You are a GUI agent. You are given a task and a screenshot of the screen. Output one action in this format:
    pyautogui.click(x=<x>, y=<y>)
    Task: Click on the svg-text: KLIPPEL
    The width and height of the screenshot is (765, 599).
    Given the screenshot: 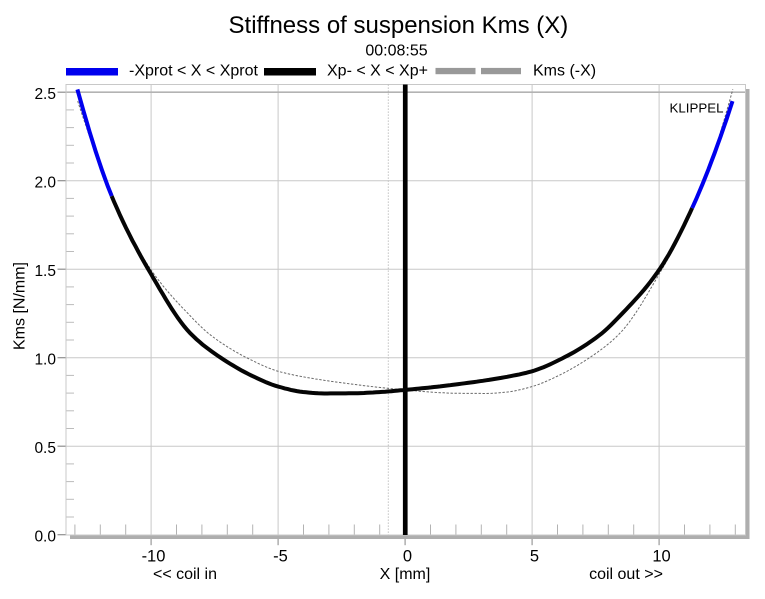 What is the action you would take?
    pyautogui.click(x=697, y=108)
    